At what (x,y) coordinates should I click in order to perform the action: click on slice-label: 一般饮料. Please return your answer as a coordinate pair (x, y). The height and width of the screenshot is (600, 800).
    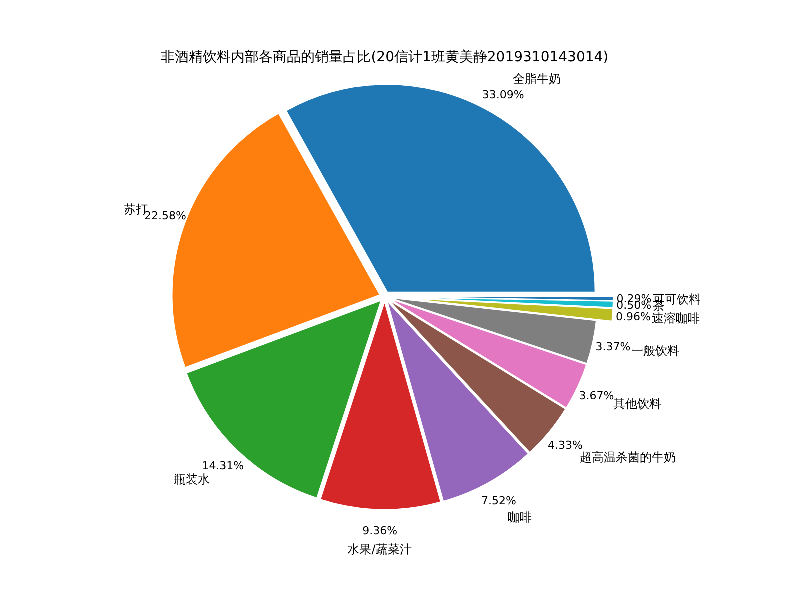
    Looking at the image, I should click on (656, 351).